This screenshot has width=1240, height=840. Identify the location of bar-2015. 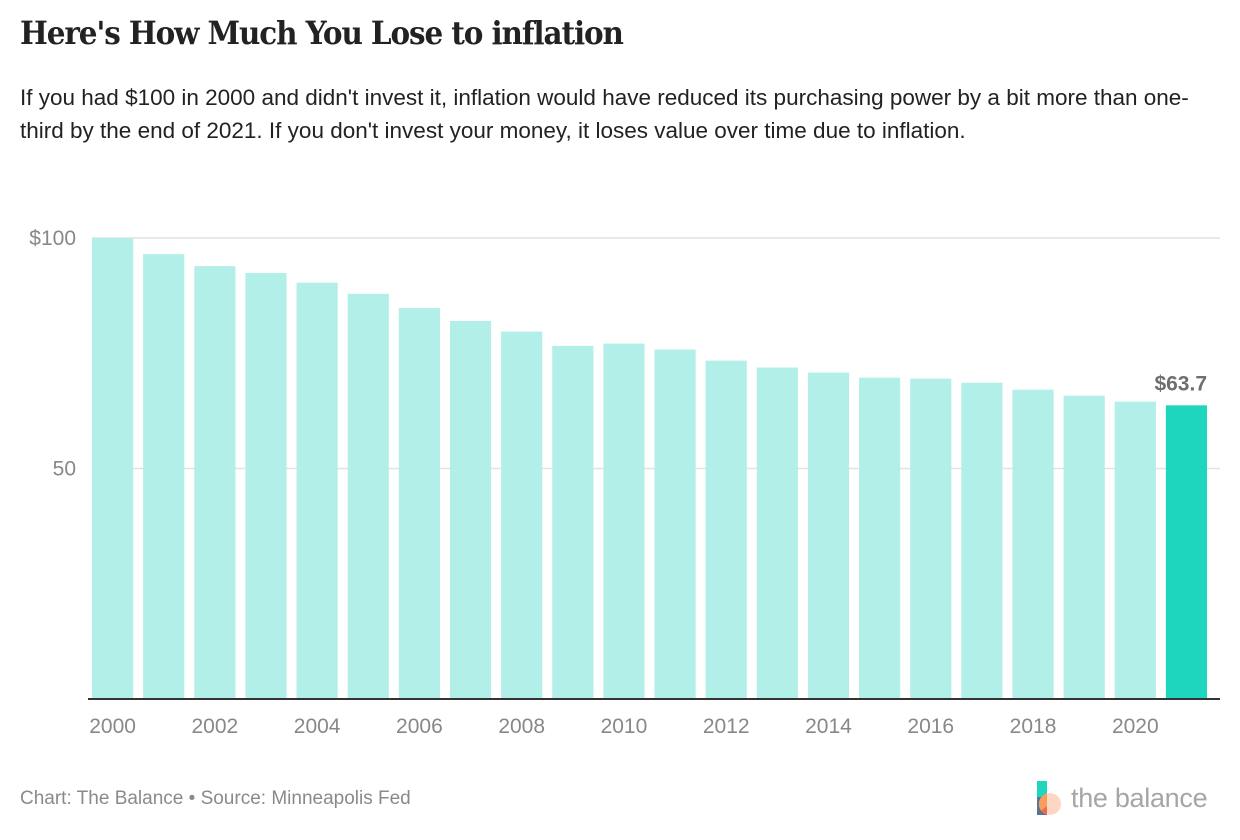
(880, 538).